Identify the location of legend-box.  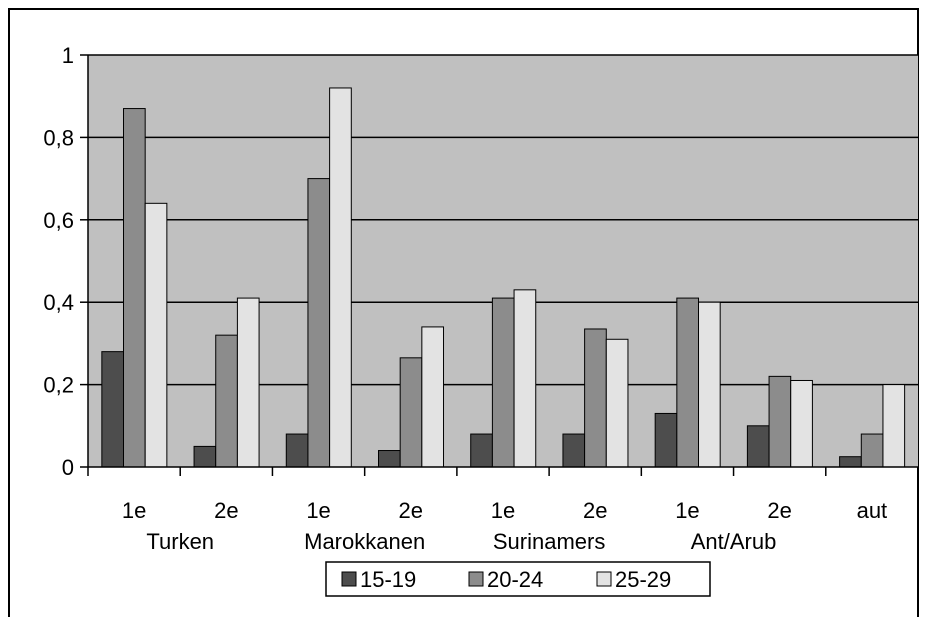
(518, 579).